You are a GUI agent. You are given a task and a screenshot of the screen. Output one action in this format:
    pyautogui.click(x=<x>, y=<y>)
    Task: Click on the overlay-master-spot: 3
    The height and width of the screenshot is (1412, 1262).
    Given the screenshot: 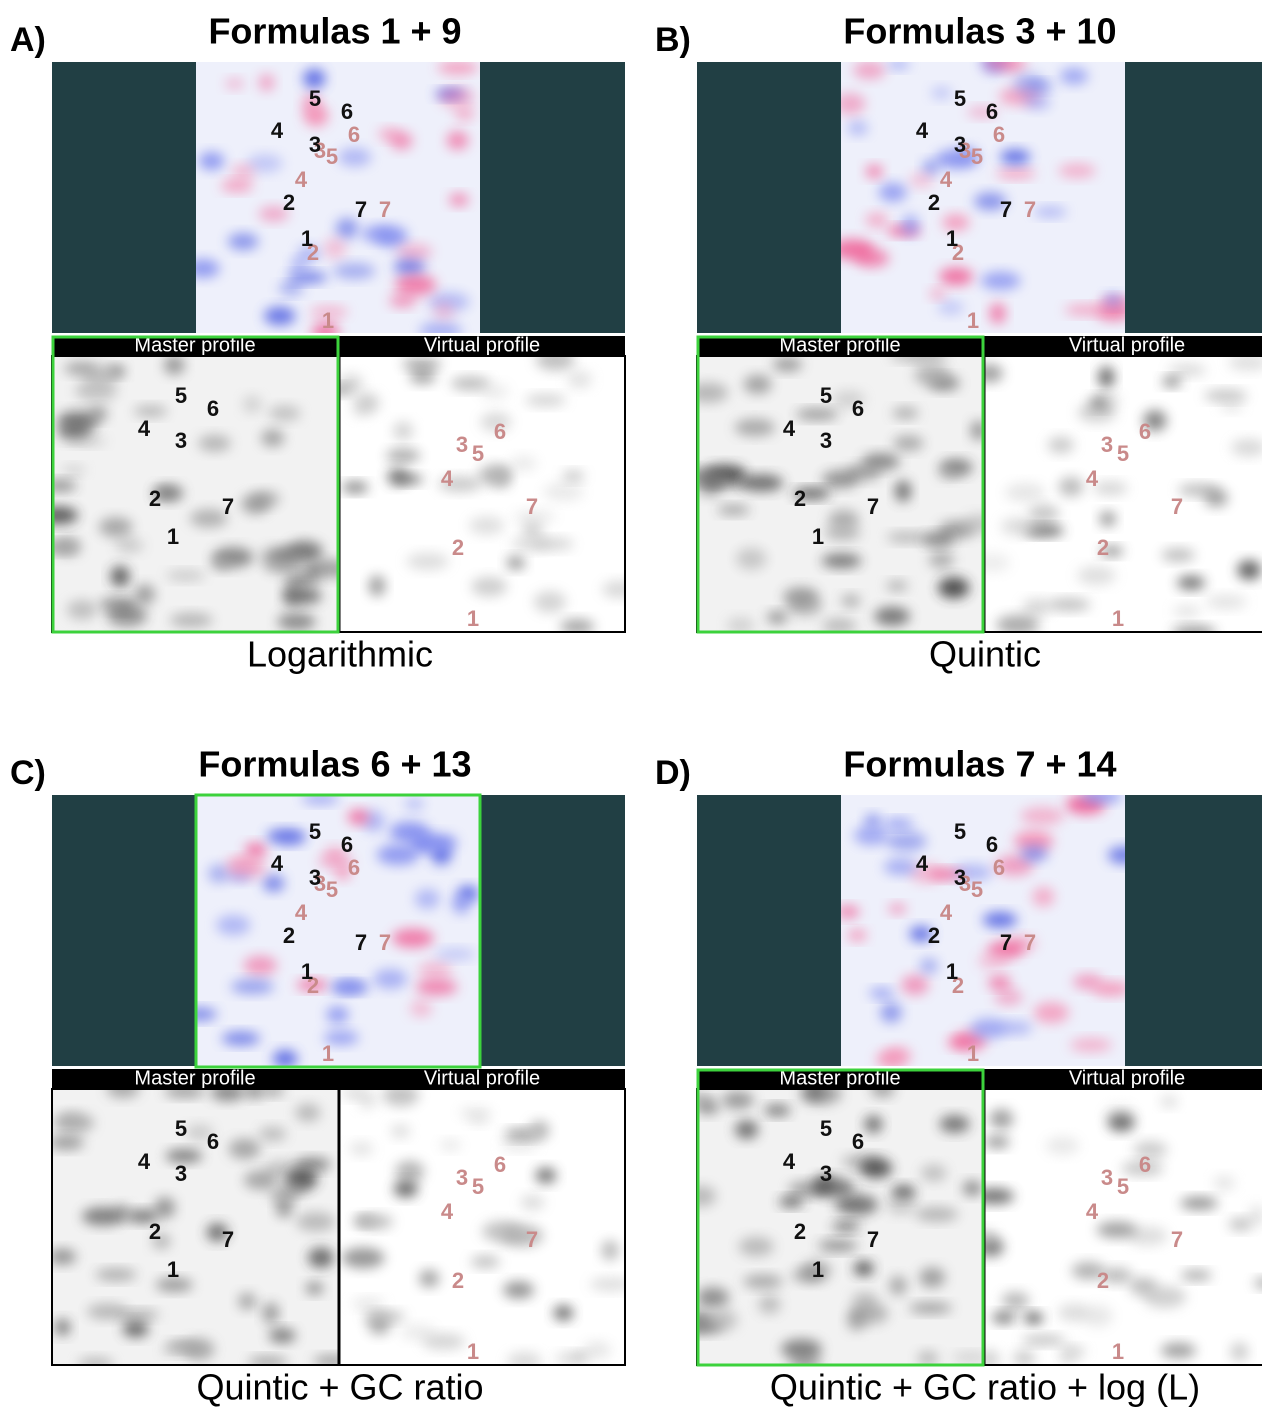 What is the action you would take?
    pyautogui.click(x=315, y=877)
    